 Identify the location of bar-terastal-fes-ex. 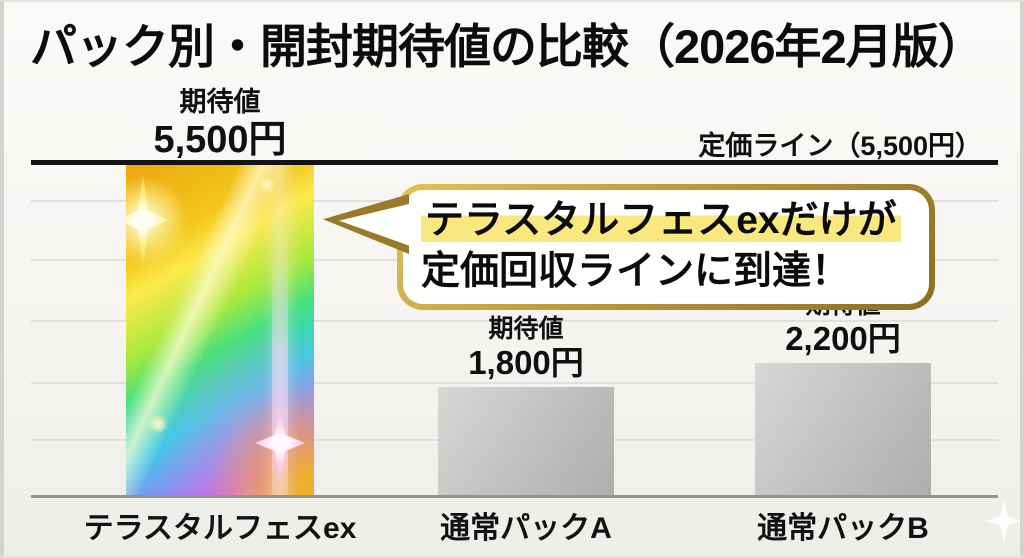
(220, 329).